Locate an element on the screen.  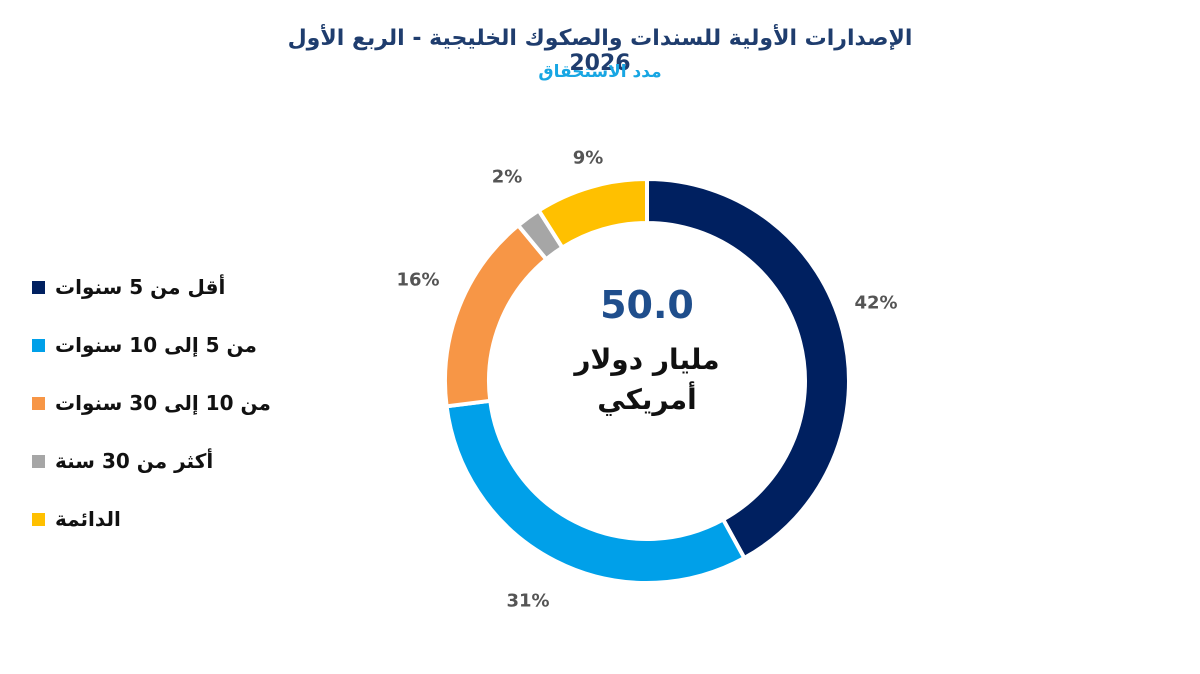
legend-label: أكثر من 30 سنة is located at coordinates (134, 461).